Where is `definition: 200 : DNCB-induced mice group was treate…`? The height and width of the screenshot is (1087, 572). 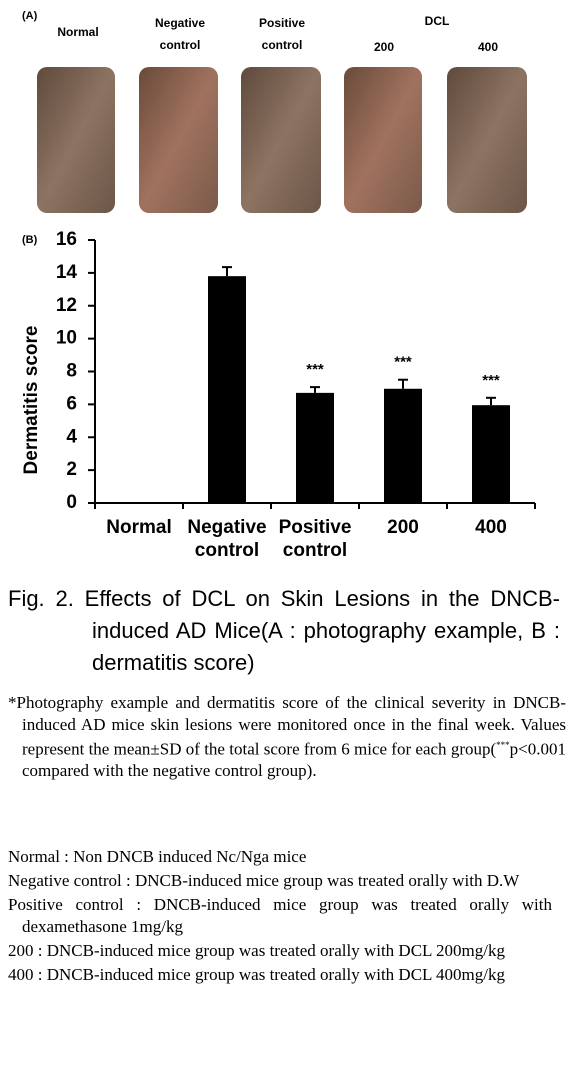 definition: 200 : DNCB-induced mice group was treate… is located at coordinates (257, 950).